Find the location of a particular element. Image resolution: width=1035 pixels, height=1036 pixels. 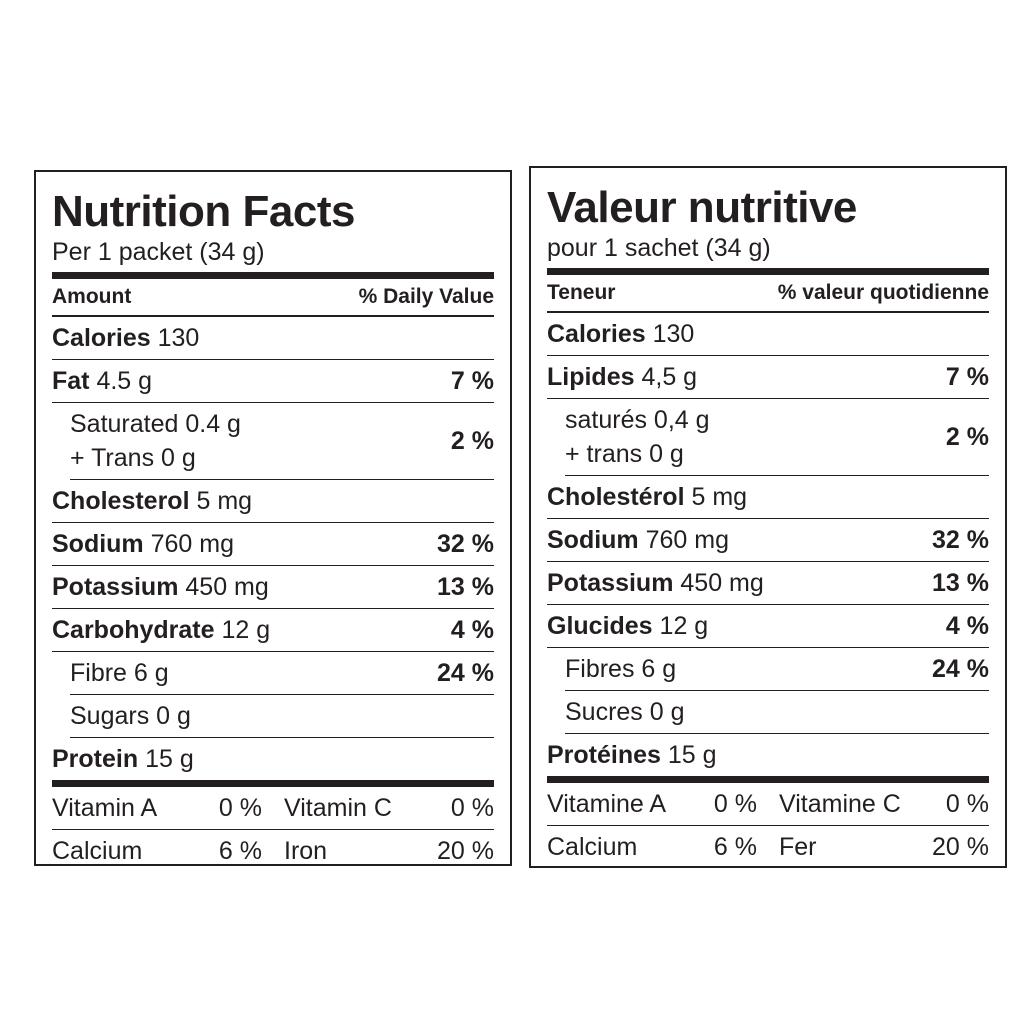

saturated-label: saturés 0,4 g is located at coordinates (637, 420).